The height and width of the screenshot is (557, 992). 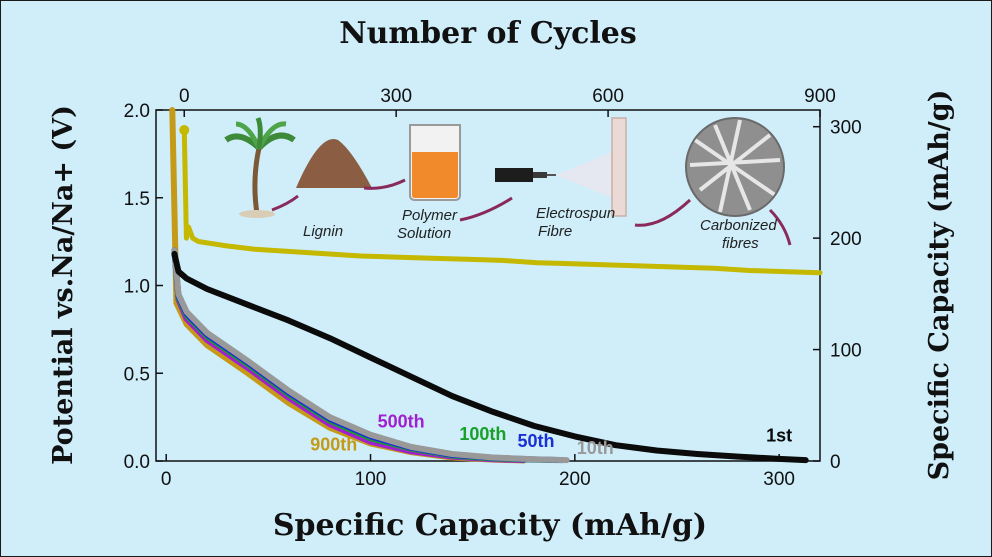 What do you see at coordinates (608, 96) in the screenshot?
I see `top-tick-label: 600` at bounding box center [608, 96].